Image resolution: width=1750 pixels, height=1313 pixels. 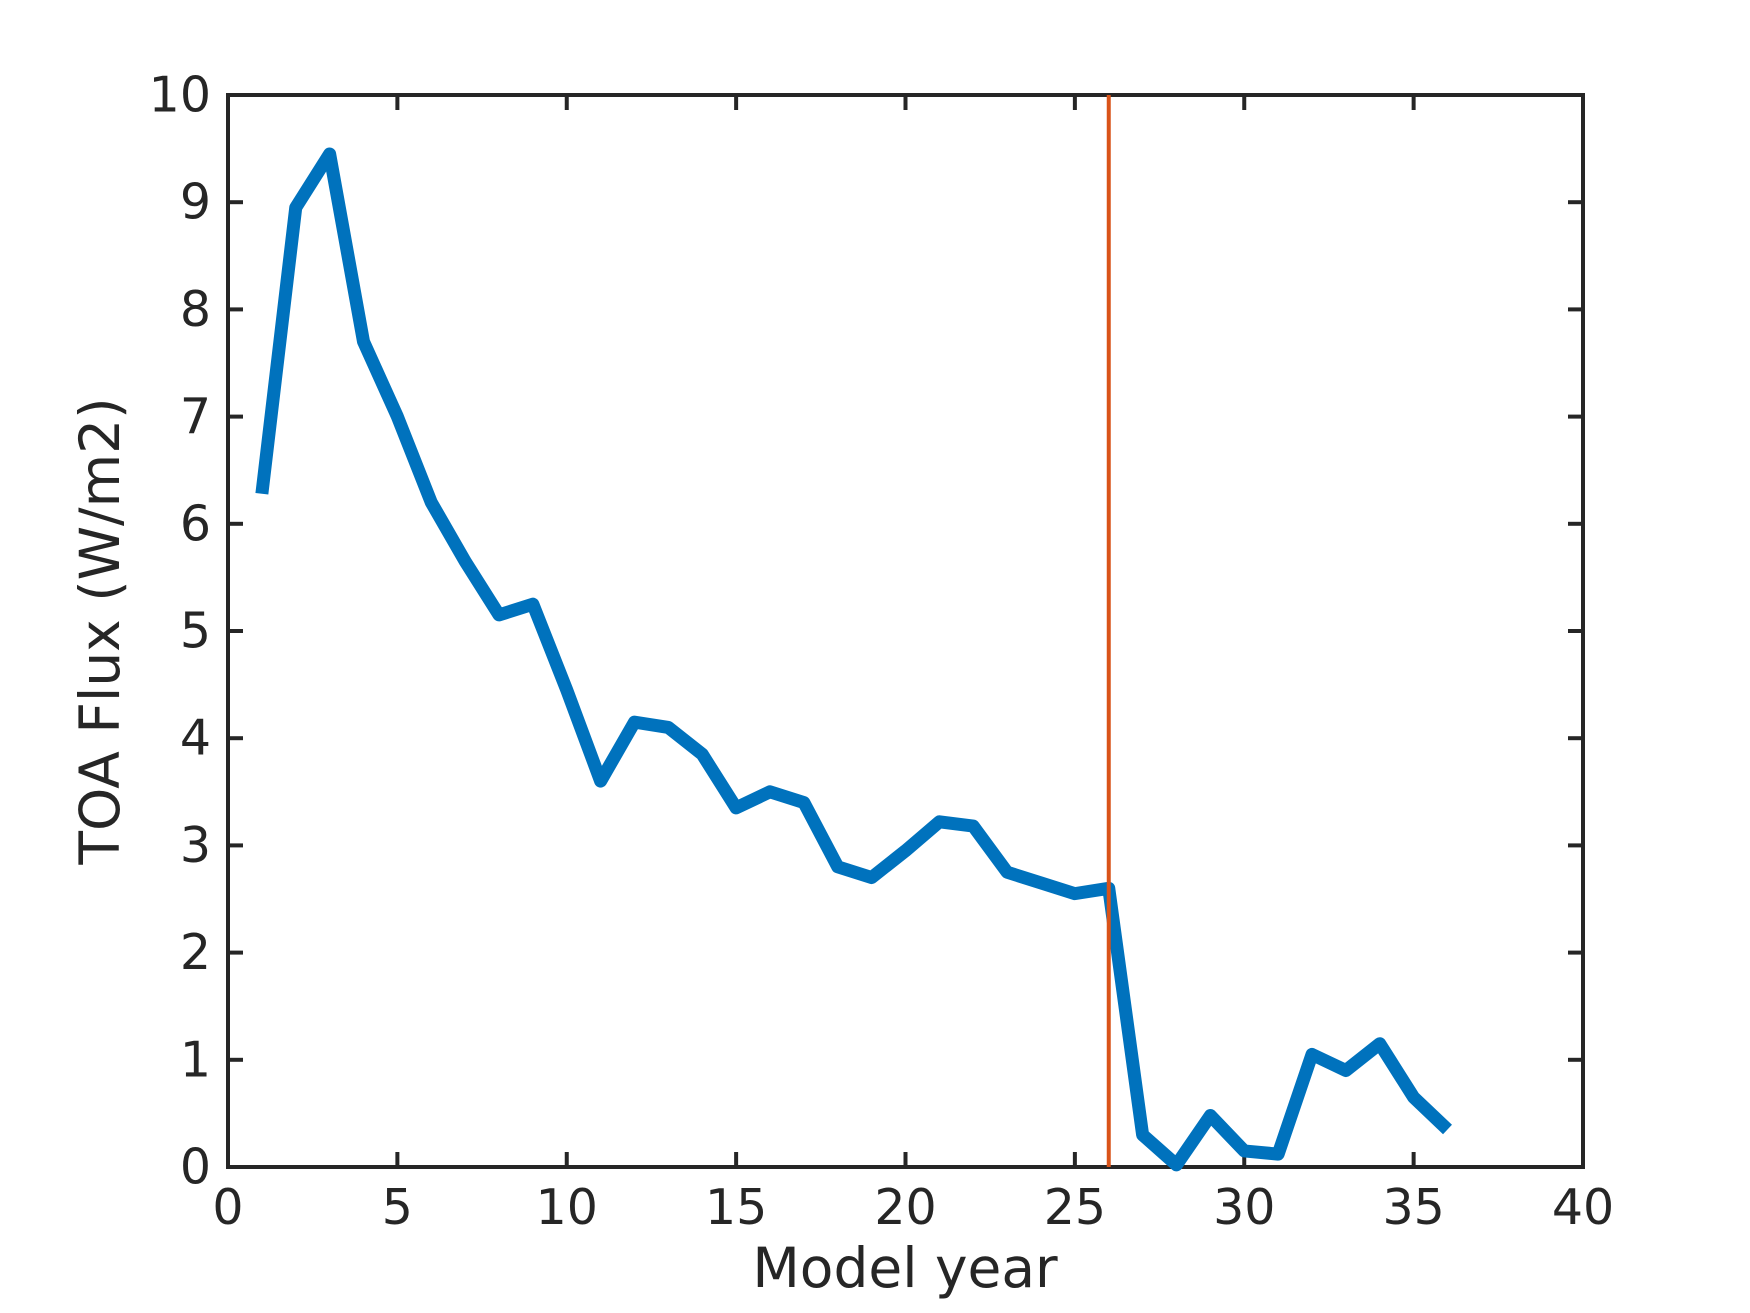 I want to click on y-tick-label: 10, so click(x=180, y=95).